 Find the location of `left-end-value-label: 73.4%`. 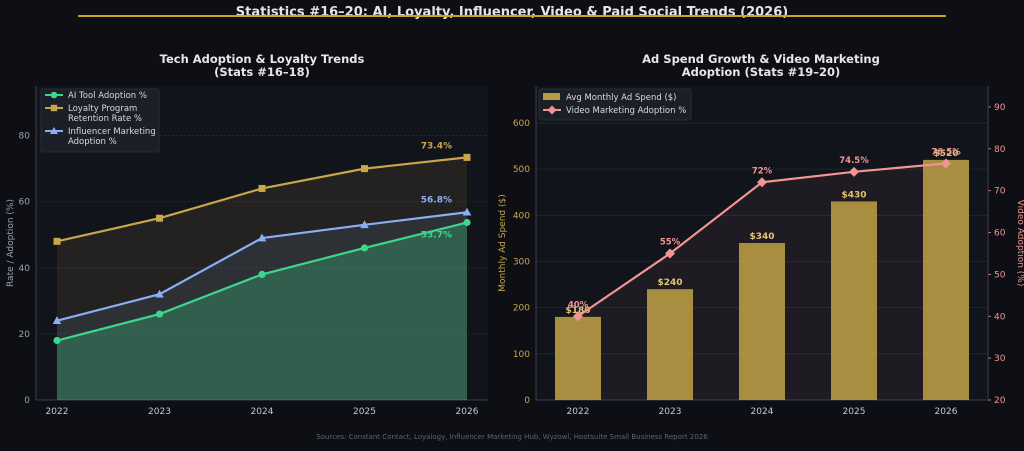

left-end-value-label: 73.4% is located at coordinates (436, 146).